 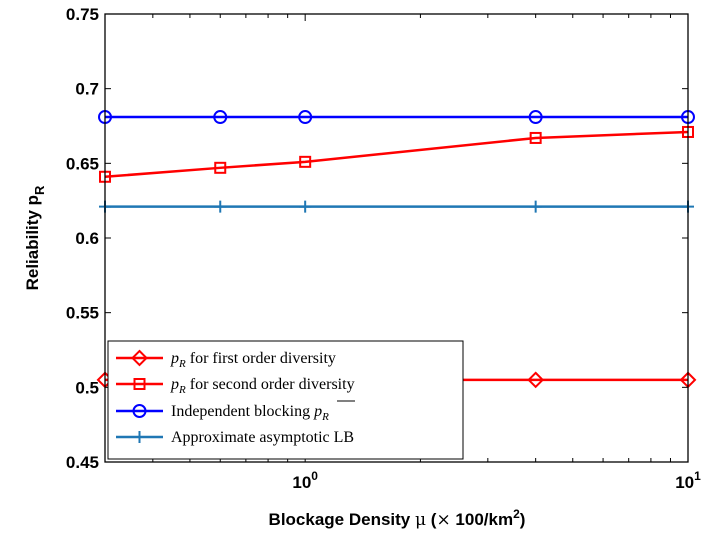 What do you see at coordinates (262, 386) in the screenshot?
I see `legend-label-second-order: pR for second order diversity` at bounding box center [262, 386].